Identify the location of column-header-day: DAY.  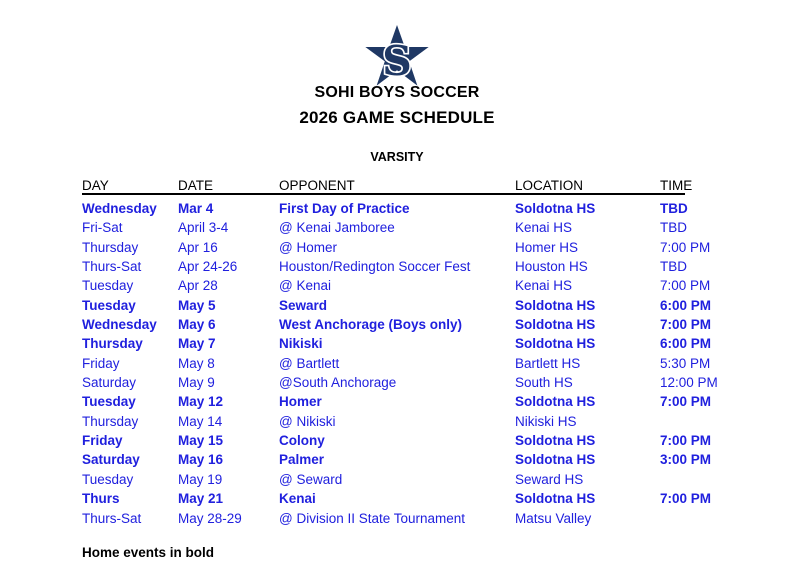
(95, 185).